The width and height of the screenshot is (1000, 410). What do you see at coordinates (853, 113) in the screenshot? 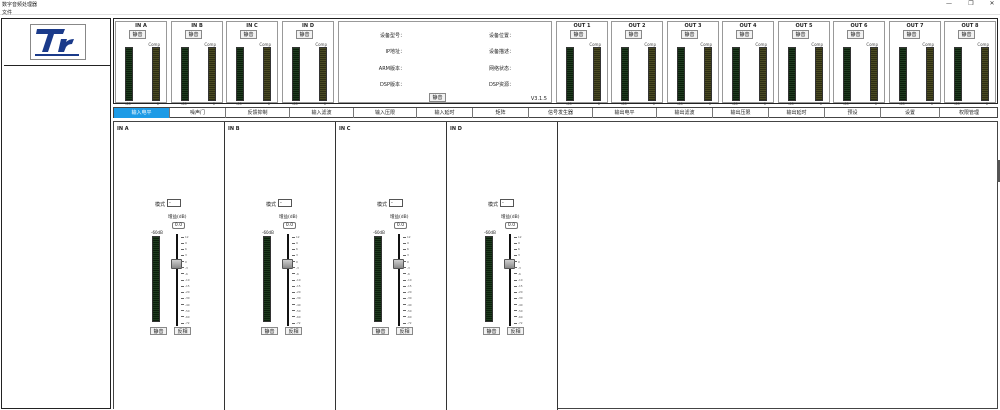
I see `tab-presets: 预设` at bounding box center [853, 113].